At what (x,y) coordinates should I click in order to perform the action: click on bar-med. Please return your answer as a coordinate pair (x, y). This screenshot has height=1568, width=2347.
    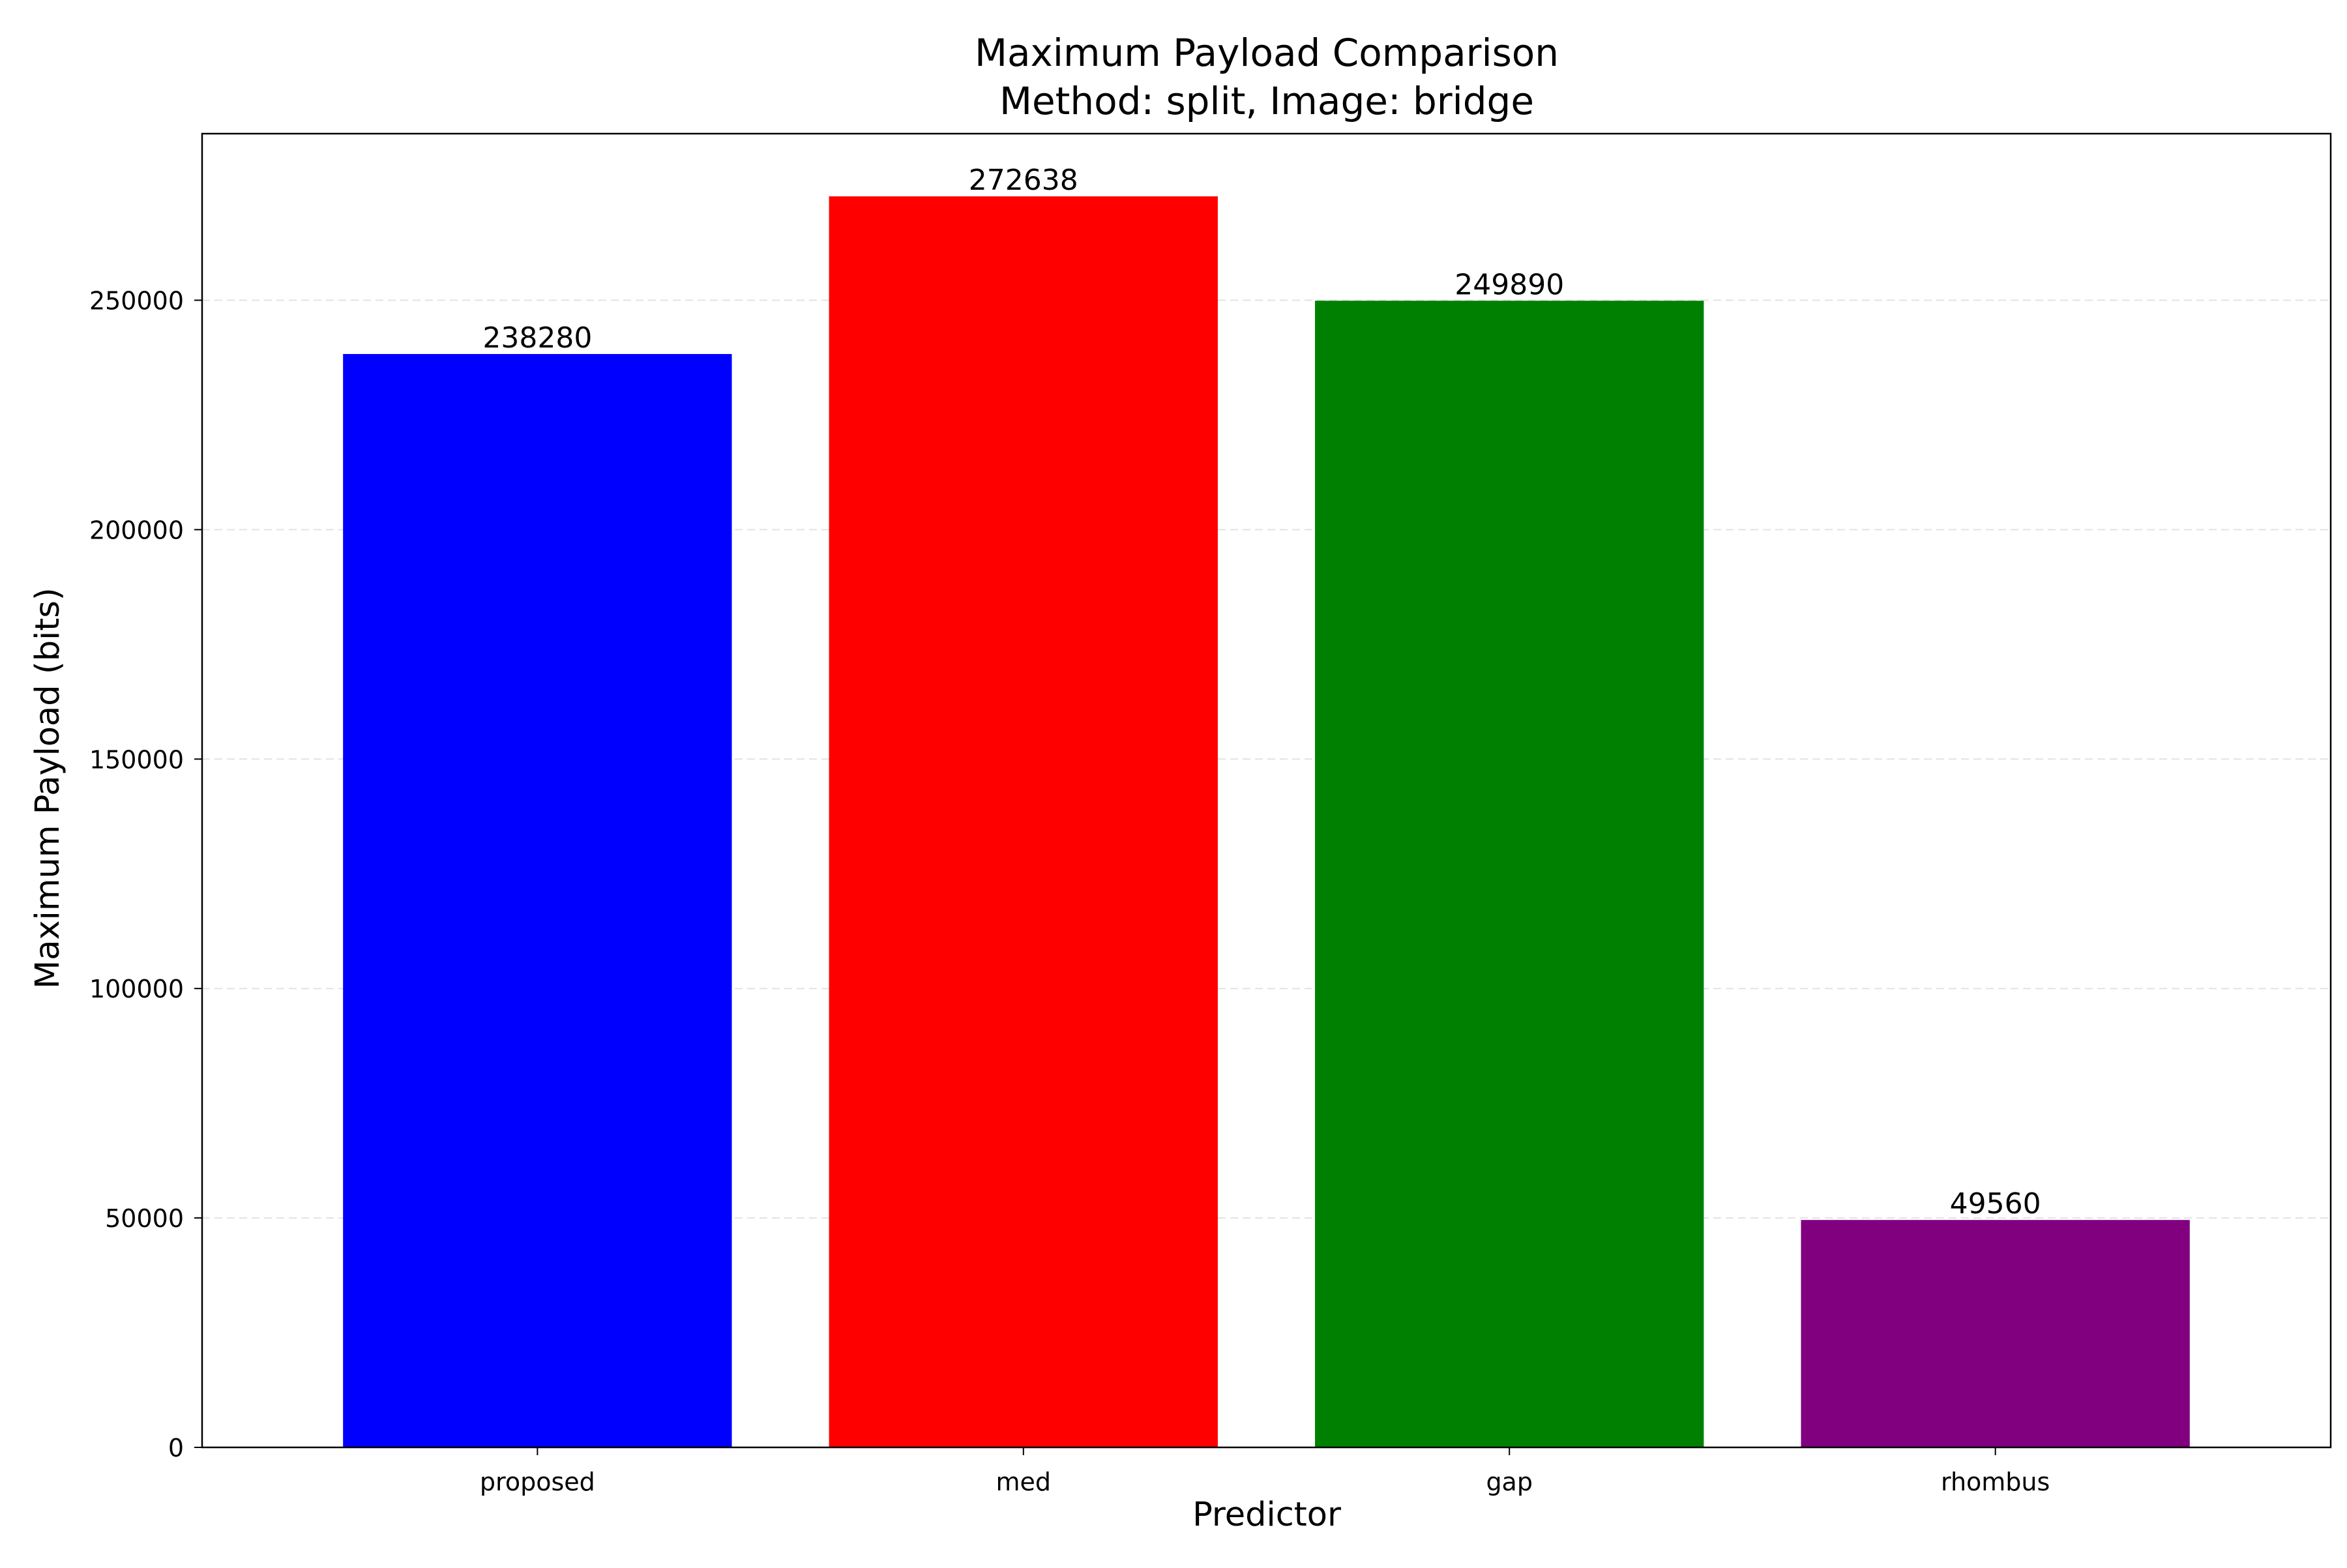
    Looking at the image, I should click on (1023, 822).